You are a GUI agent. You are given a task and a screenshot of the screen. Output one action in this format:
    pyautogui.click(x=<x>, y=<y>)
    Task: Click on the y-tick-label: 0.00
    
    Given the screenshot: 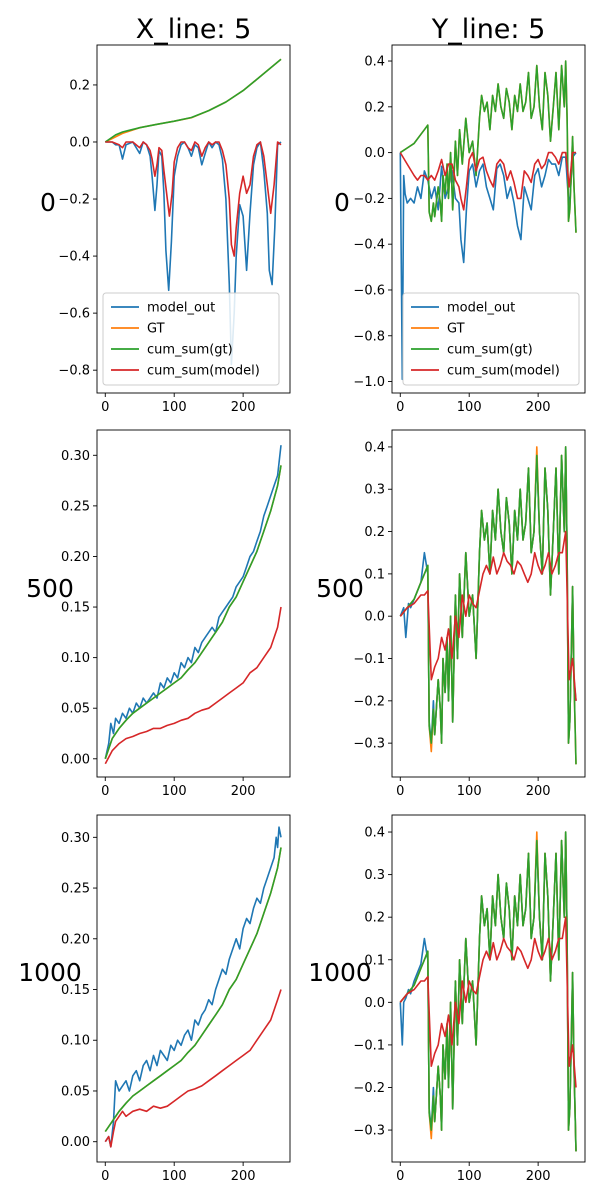 What is the action you would take?
    pyautogui.click(x=75, y=1142)
    